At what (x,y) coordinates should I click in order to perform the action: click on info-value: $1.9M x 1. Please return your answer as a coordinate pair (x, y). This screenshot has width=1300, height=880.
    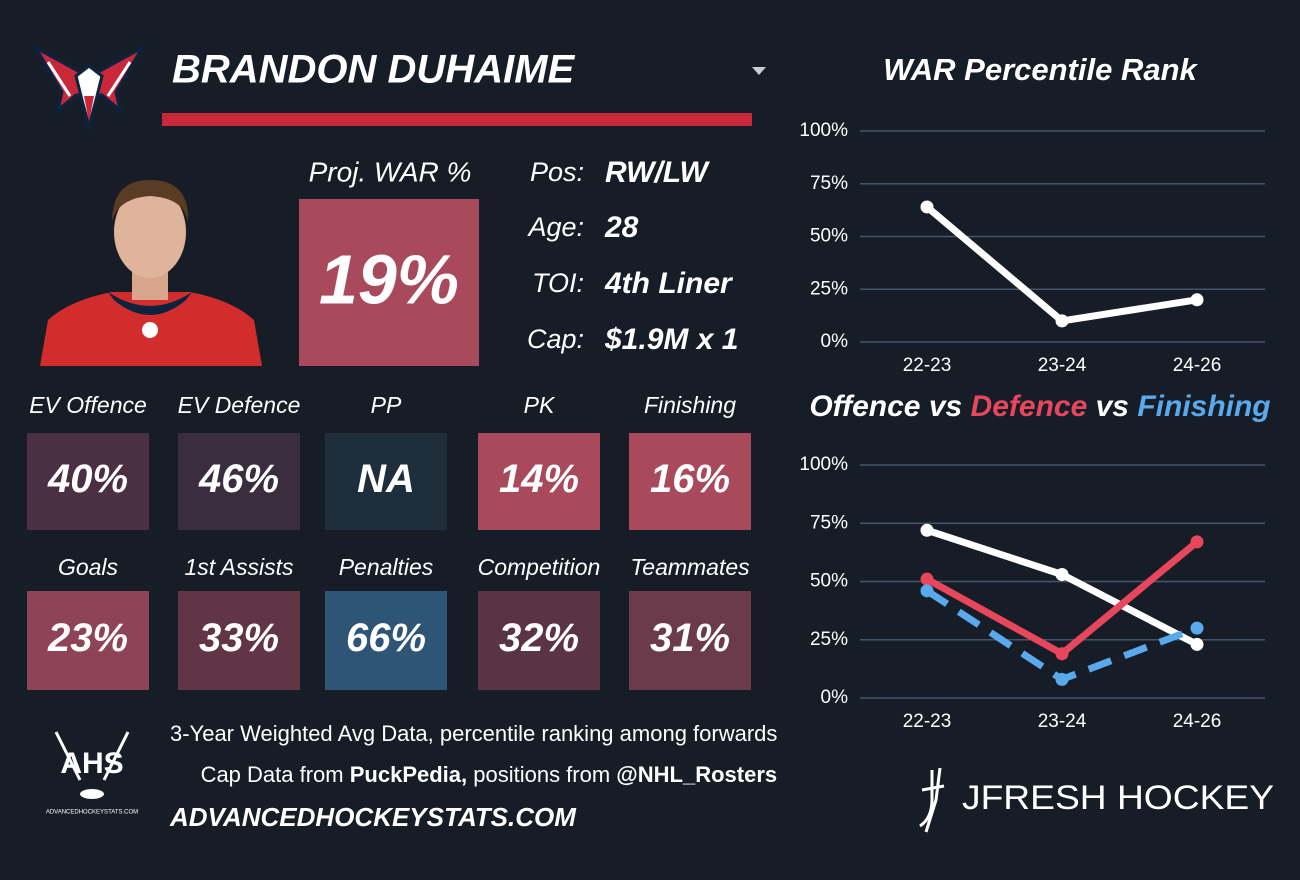
    Looking at the image, I should click on (671, 339).